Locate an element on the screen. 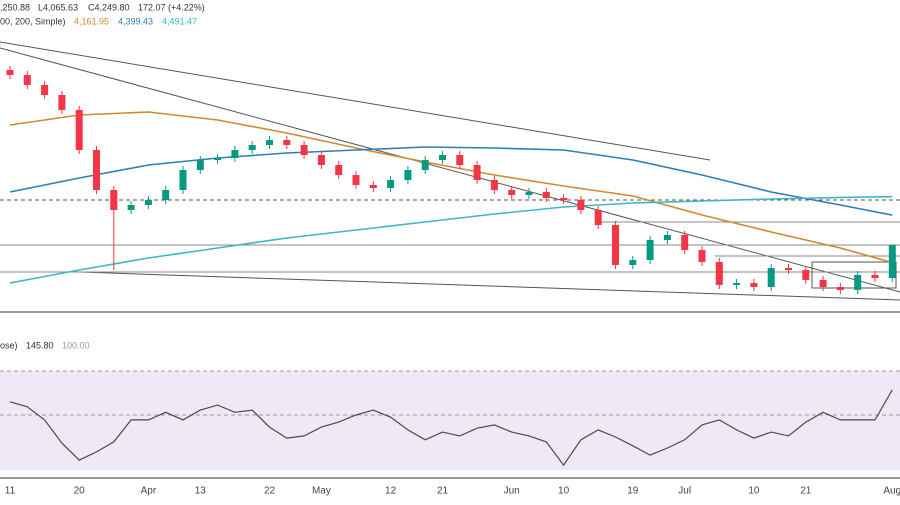 The height and width of the screenshot is (505, 900). x-tick-label: Jul is located at coordinates (684, 491).